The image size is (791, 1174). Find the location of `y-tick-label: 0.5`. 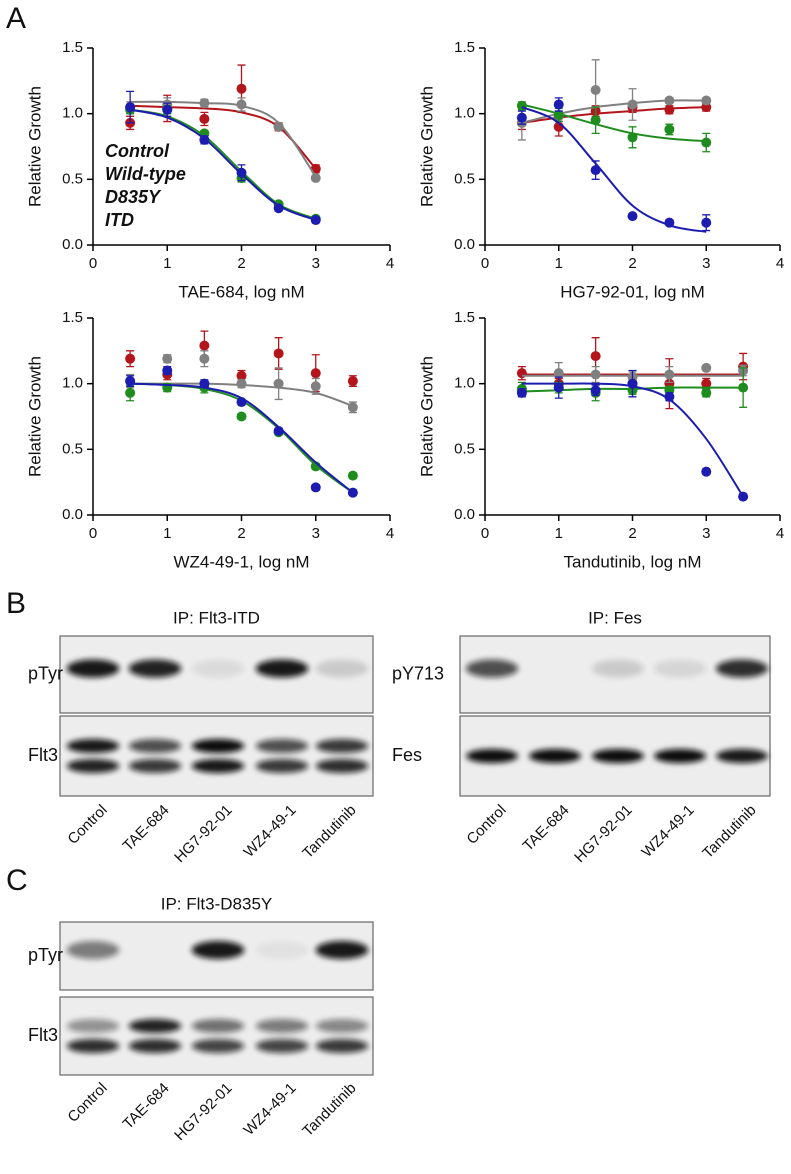

y-tick-label: 0.5 is located at coordinates (72, 448).